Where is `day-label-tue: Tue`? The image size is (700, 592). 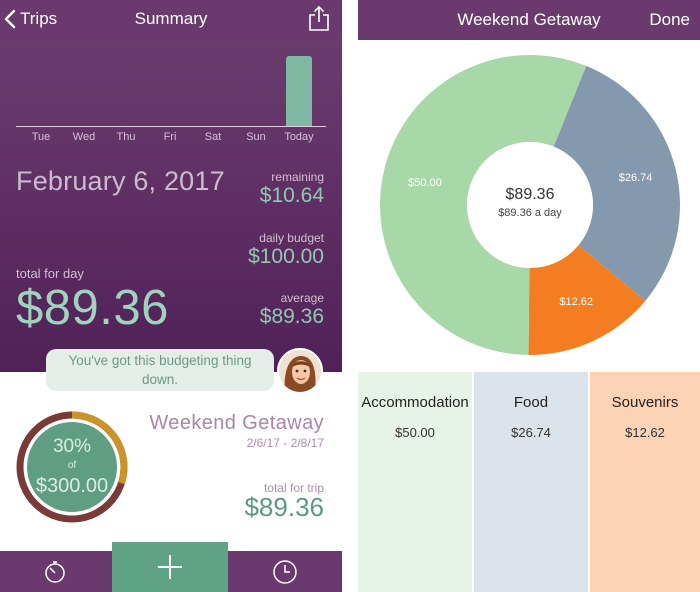
day-label-tue: Tue is located at coordinates (41, 137).